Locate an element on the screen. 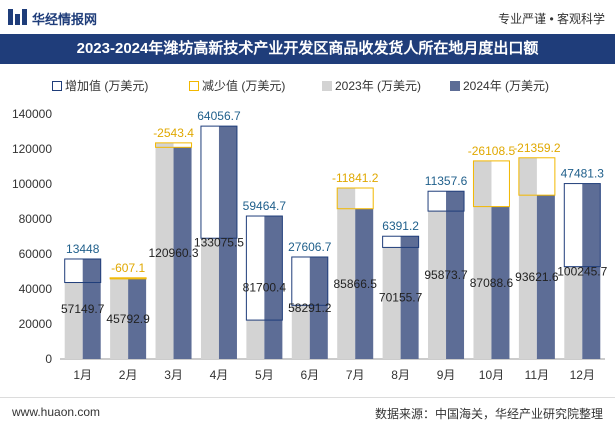 The image size is (615, 428). footer-site: www.huaon.com is located at coordinates (56, 412).